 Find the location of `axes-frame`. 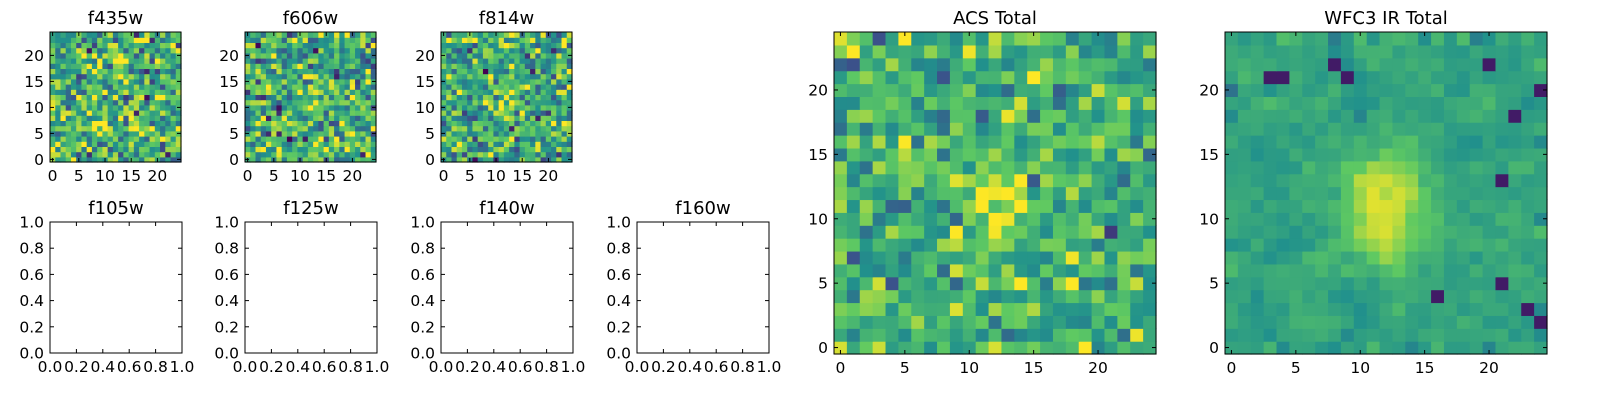

axes-frame is located at coordinates (116, 287).